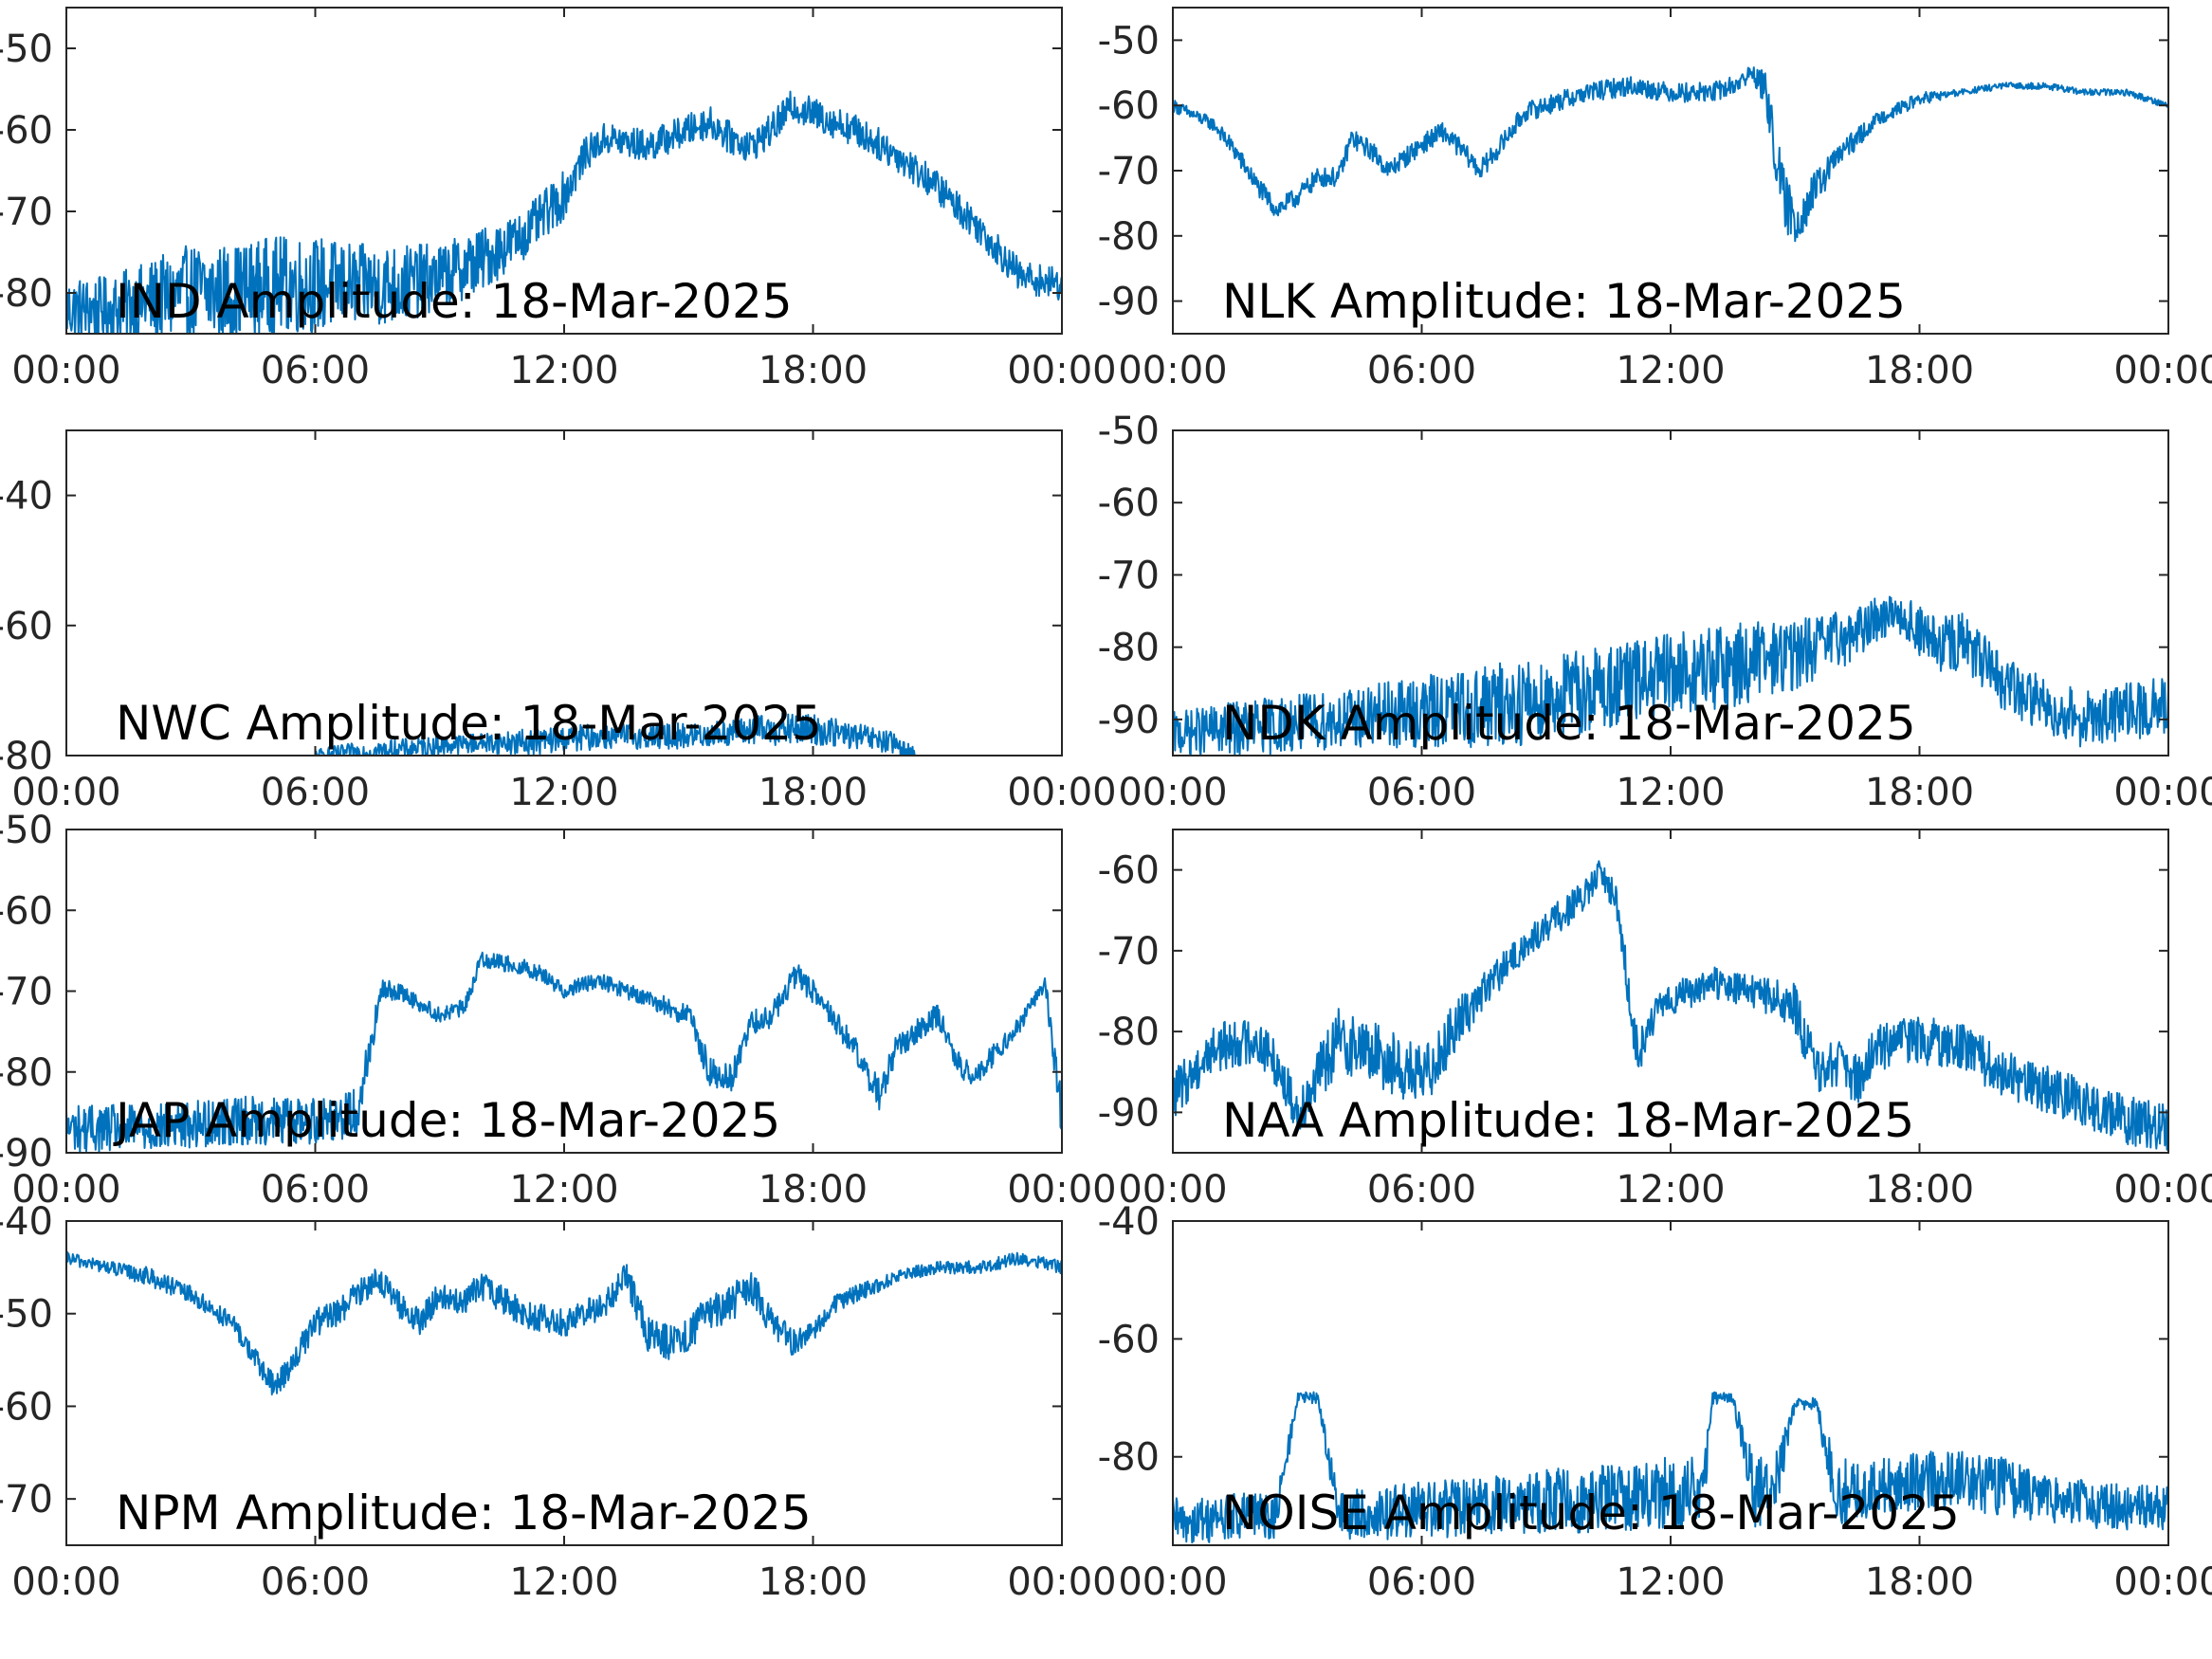 This screenshot has height=1659, width=2212. Describe the element at coordinates (464, 1513) in the screenshot. I see `panel-title: NPM Amplitude: 18-Mar-2025` at that location.